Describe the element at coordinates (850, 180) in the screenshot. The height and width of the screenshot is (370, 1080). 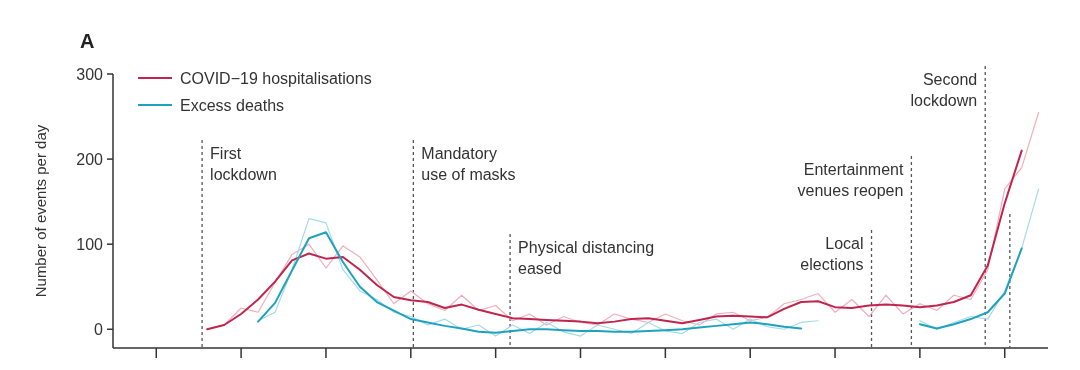
I see `annotation: Entertainment venues reopen` at that location.